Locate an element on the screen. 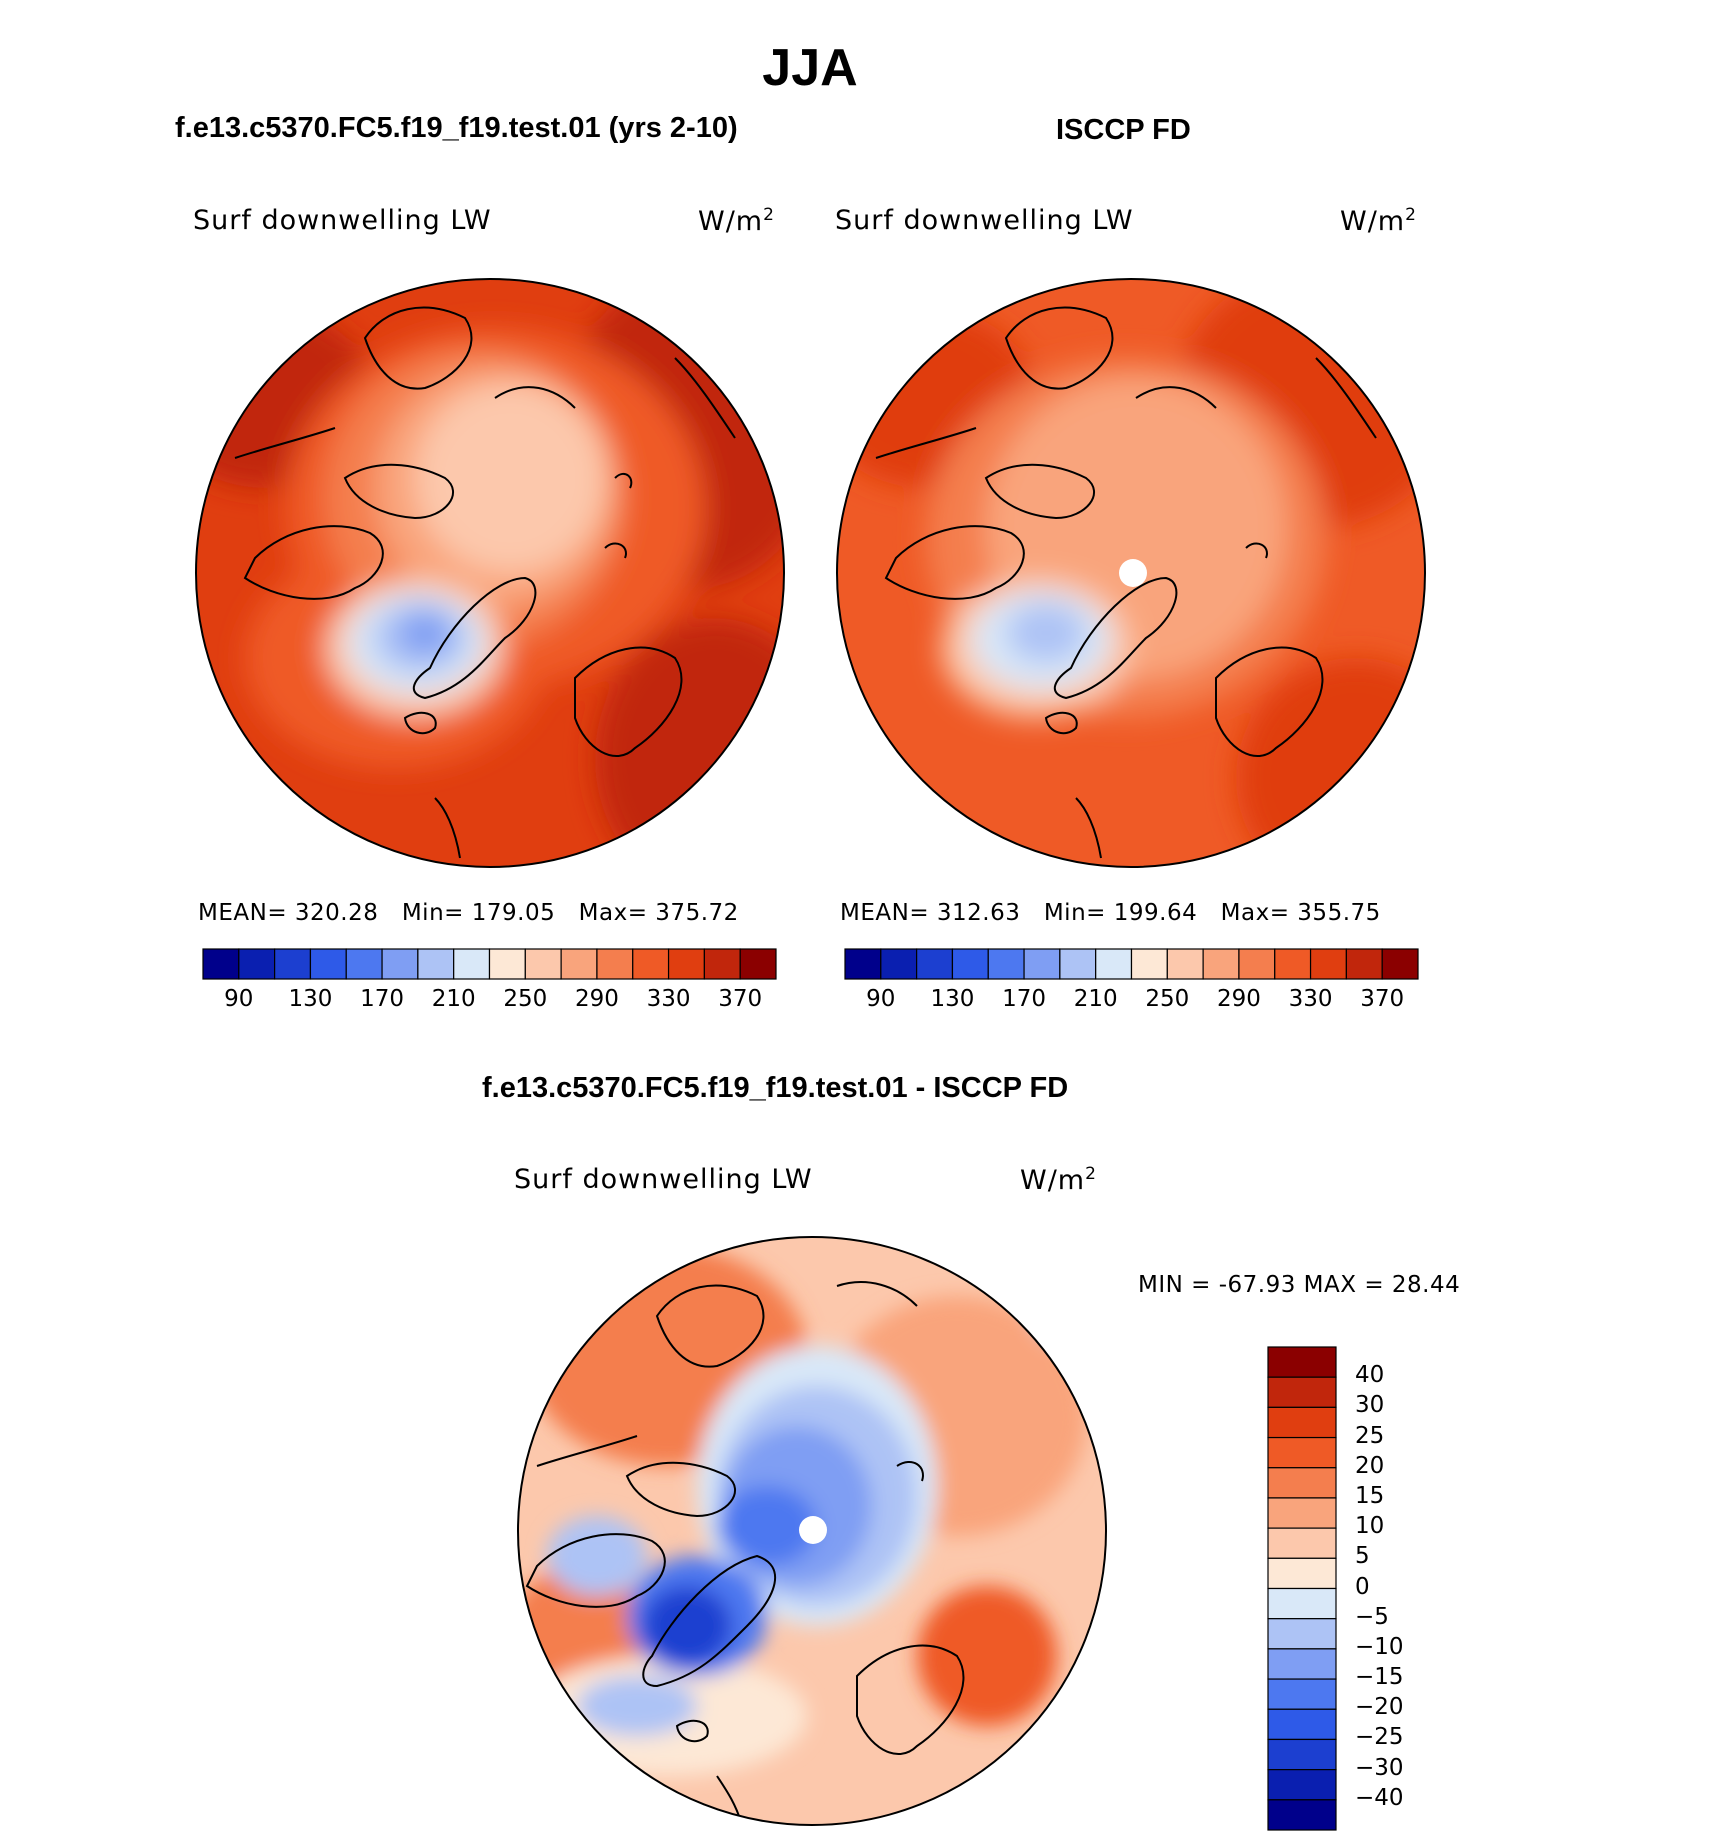  panel3-colorbar-tick-label: 25 is located at coordinates (1370, 1435).